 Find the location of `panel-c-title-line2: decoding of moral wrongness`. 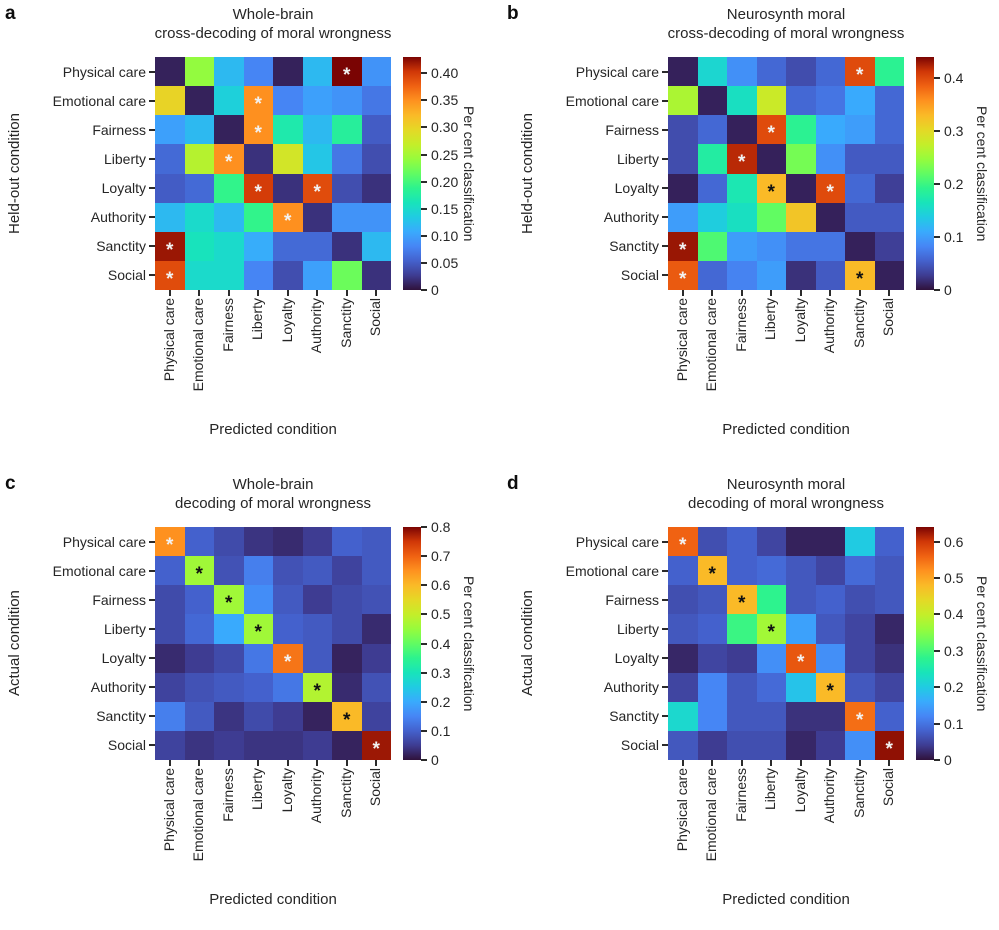

panel-c-title-line2: decoding of moral wrongness is located at coordinates (273, 503).